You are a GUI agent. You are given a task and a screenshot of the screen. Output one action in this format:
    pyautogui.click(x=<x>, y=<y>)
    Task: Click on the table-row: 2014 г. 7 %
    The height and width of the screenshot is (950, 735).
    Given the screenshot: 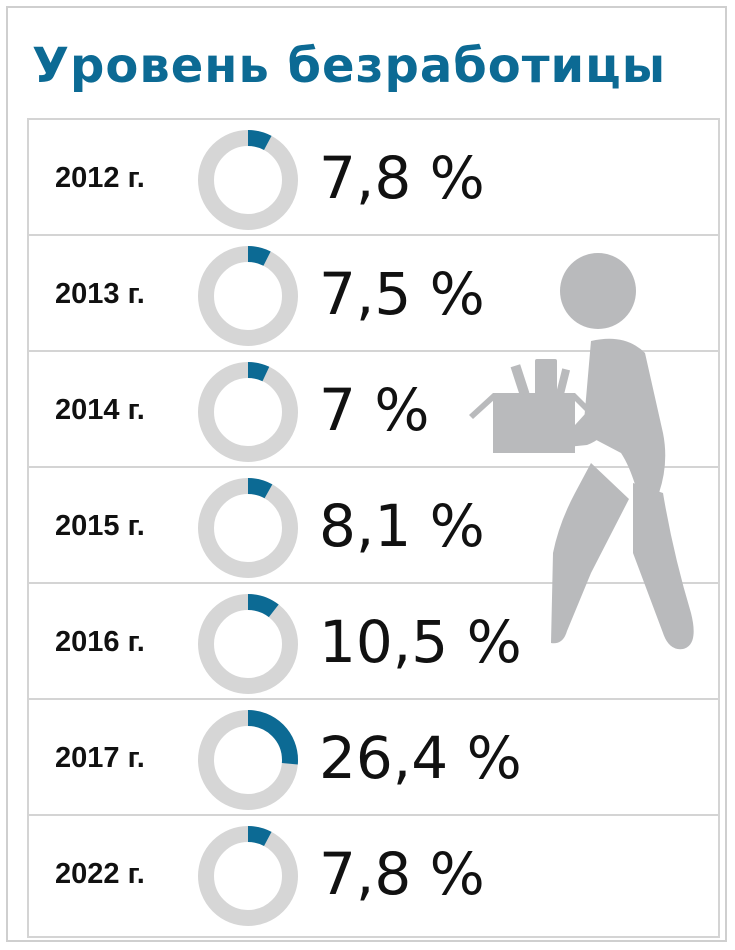 What is the action you would take?
    pyautogui.click(x=373, y=410)
    